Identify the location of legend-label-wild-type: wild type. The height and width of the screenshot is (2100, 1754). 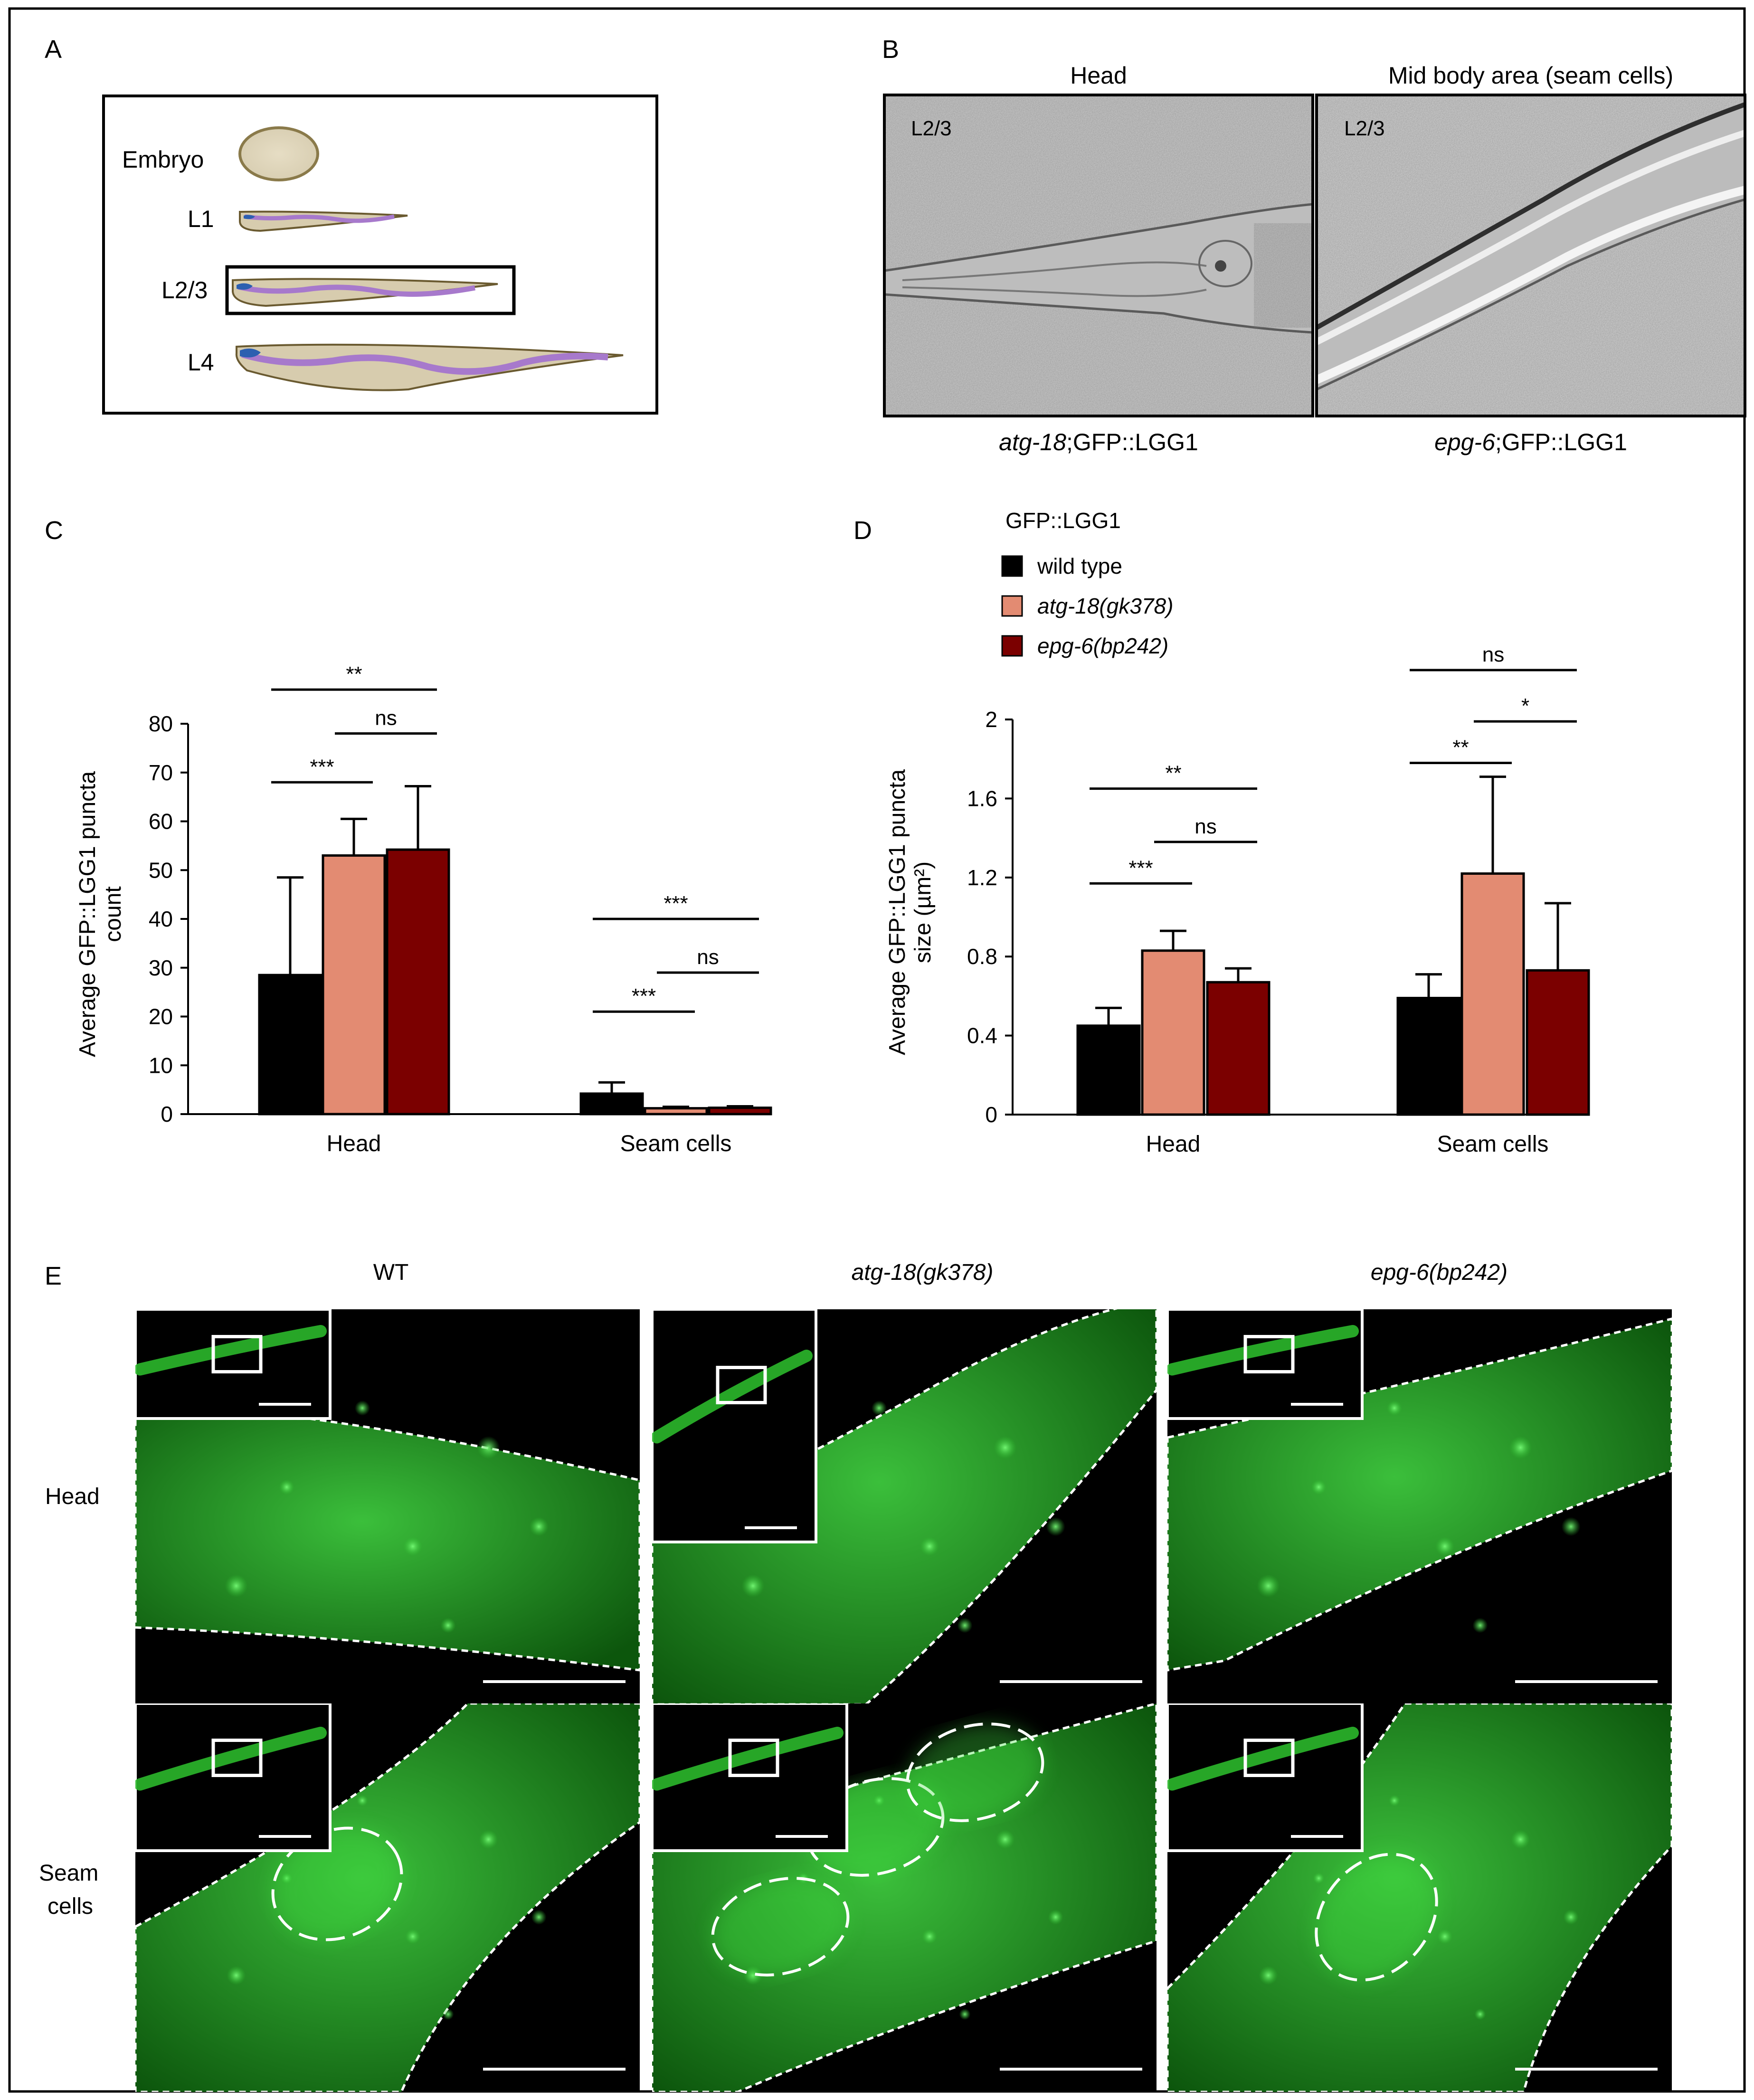
(1080, 566).